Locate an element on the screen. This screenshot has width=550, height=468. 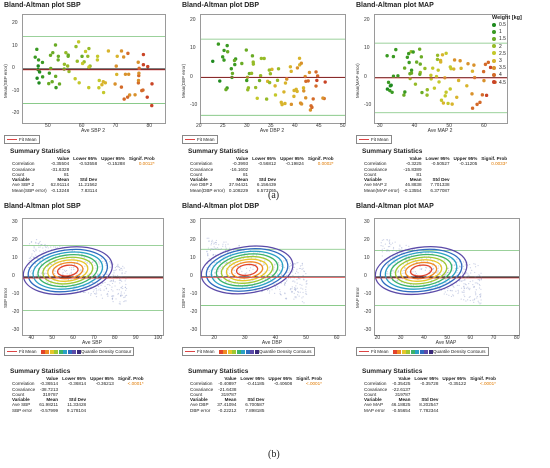
stats-row: Count 319787 is located at coordinates (430, 394).